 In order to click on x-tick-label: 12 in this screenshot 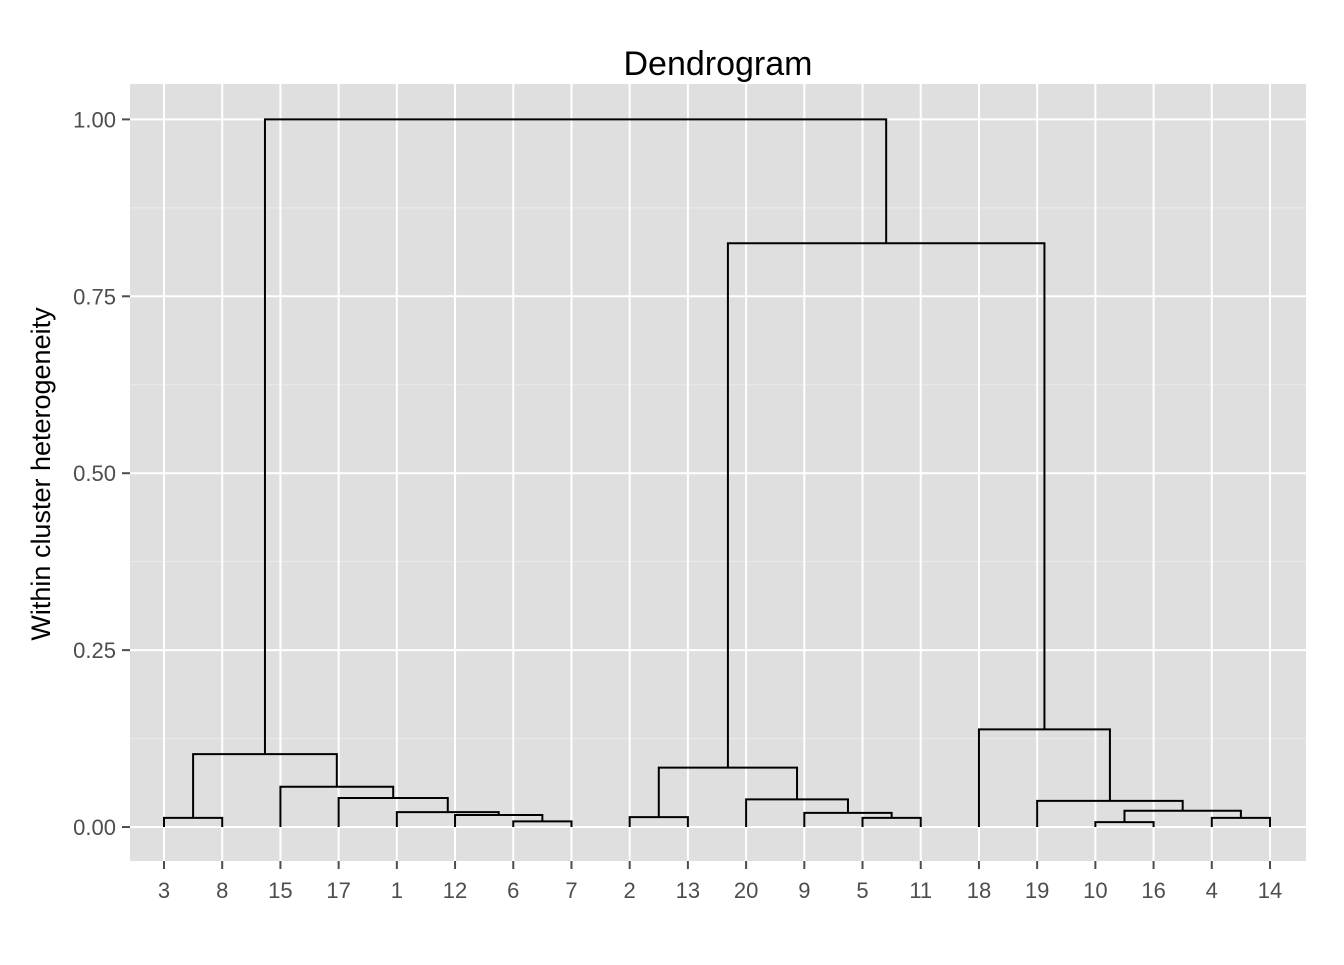, I will do `click(455, 890)`.